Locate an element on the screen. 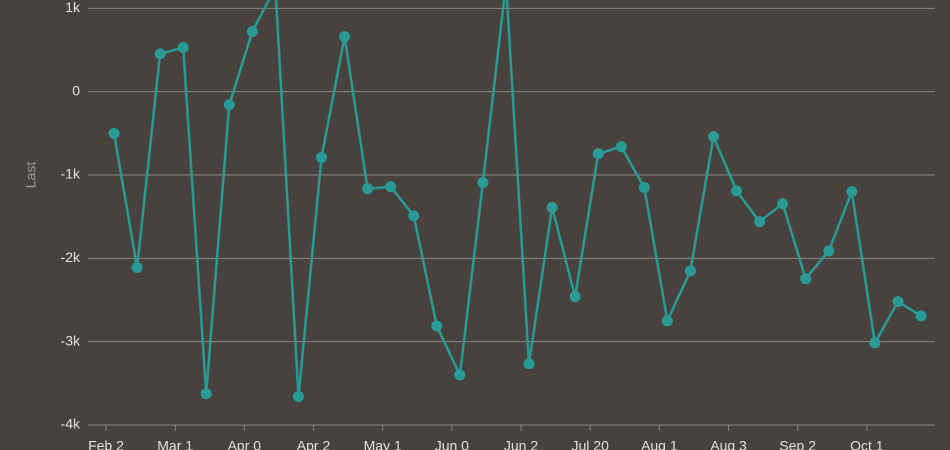 This screenshot has height=450, width=950. x-tick-label: Jun 2 is located at coordinates (521, 444).